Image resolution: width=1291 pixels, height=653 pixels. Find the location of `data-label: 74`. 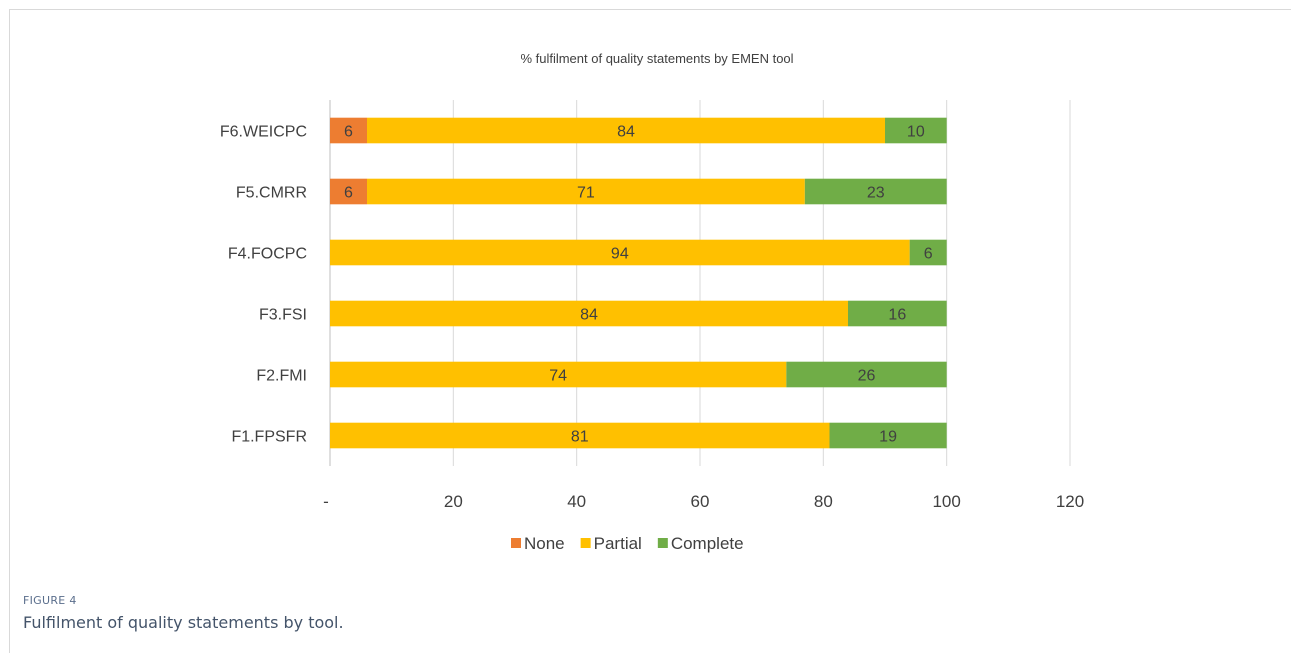

data-label: 74 is located at coordinates (558, 376).